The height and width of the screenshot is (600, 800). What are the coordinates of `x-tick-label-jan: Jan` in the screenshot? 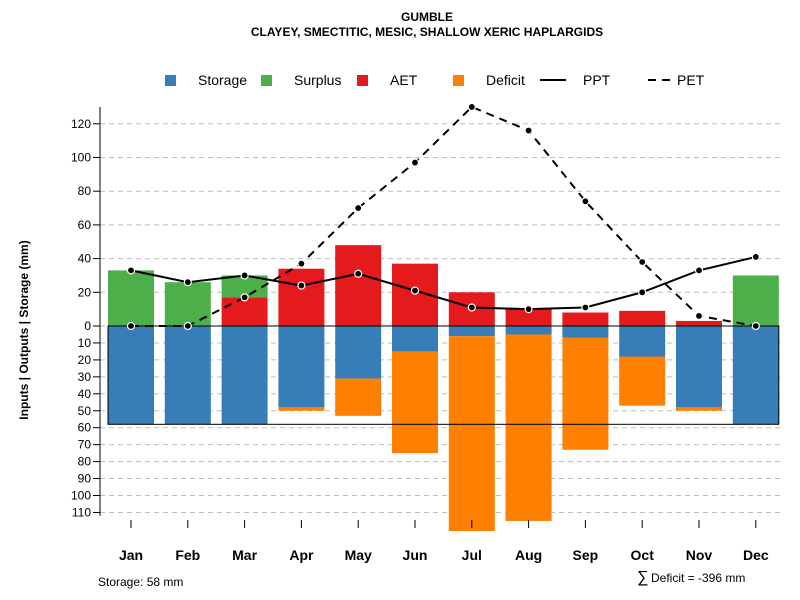 It's located at (131, 555).